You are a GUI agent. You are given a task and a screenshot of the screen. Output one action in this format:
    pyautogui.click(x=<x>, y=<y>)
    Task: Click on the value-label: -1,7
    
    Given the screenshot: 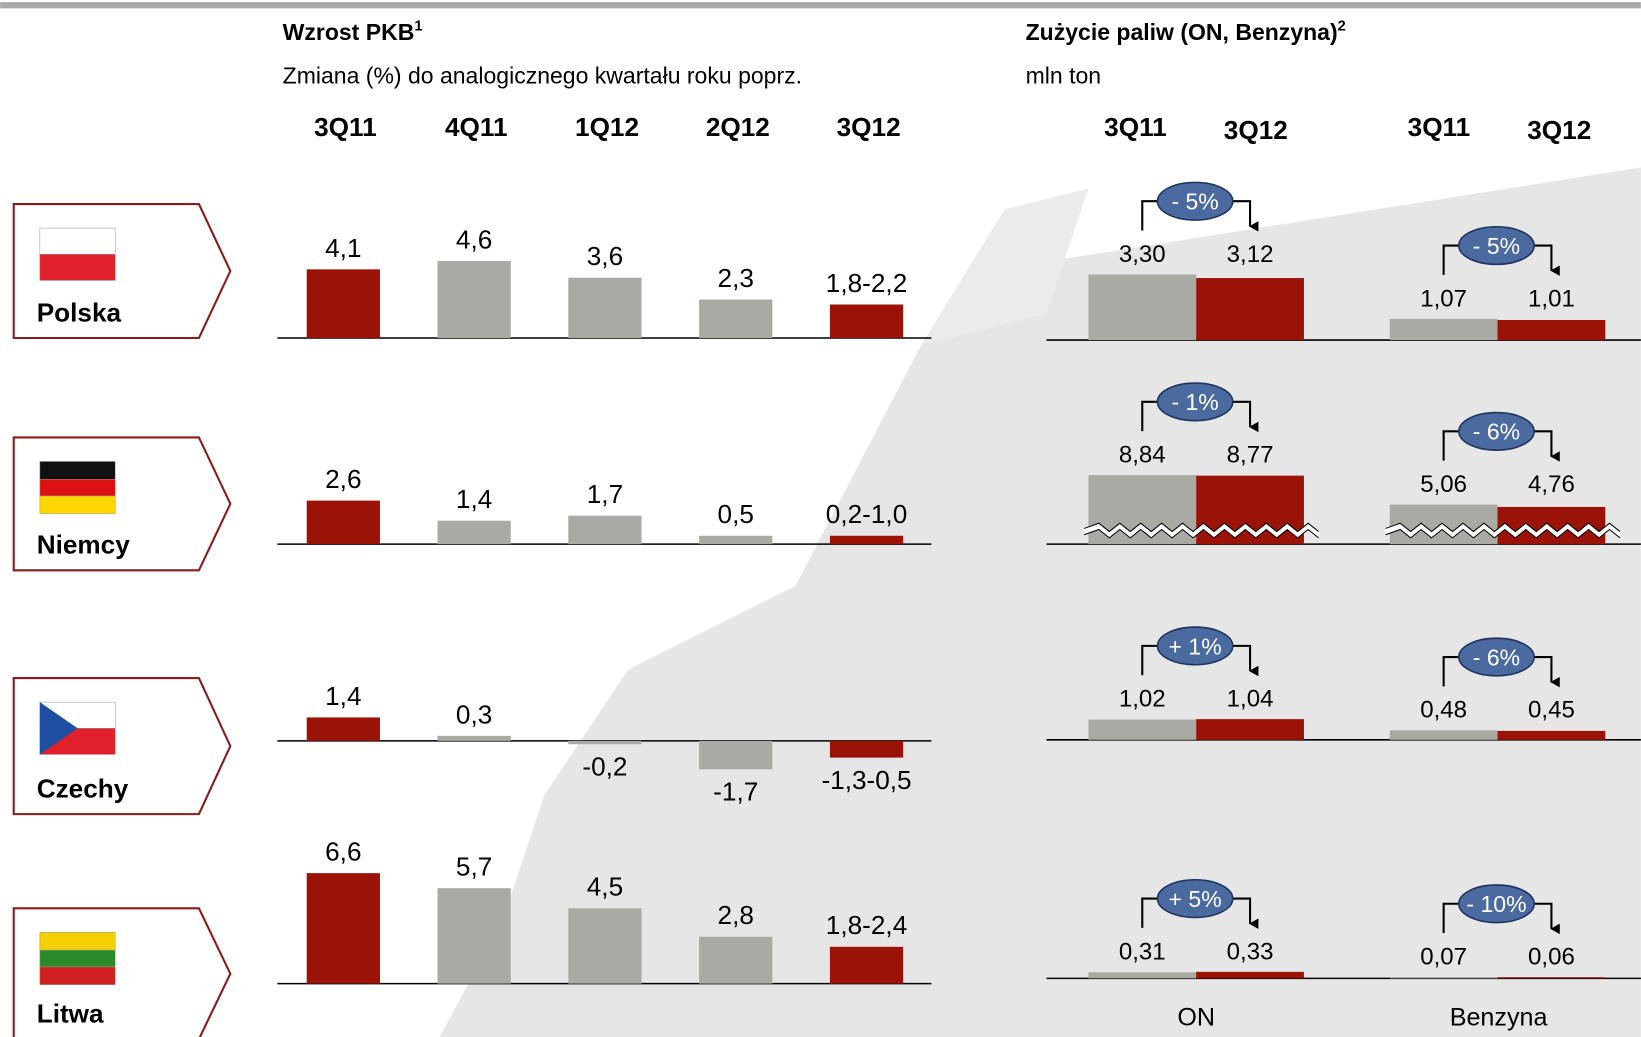 What is the action you would take?
    pyautogui.click(x=735, y=792)
    